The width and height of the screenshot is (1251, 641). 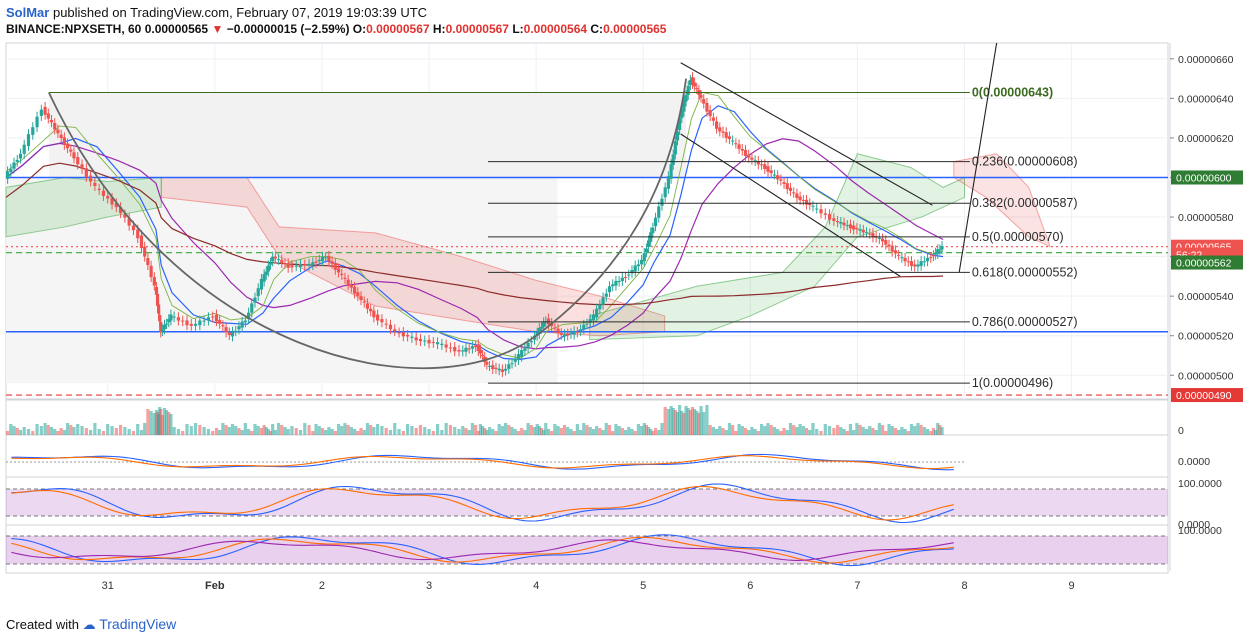 I want to click on author-name: SolMar, so click(x=28, y=12).